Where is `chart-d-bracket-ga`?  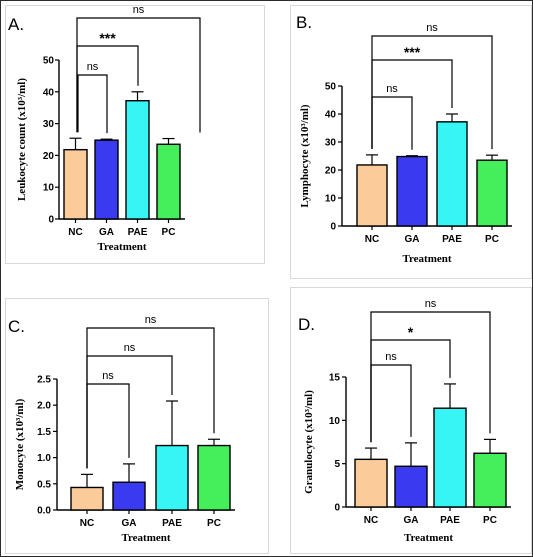
chart-d-bracket-ga is located at coordinates (391, 403).